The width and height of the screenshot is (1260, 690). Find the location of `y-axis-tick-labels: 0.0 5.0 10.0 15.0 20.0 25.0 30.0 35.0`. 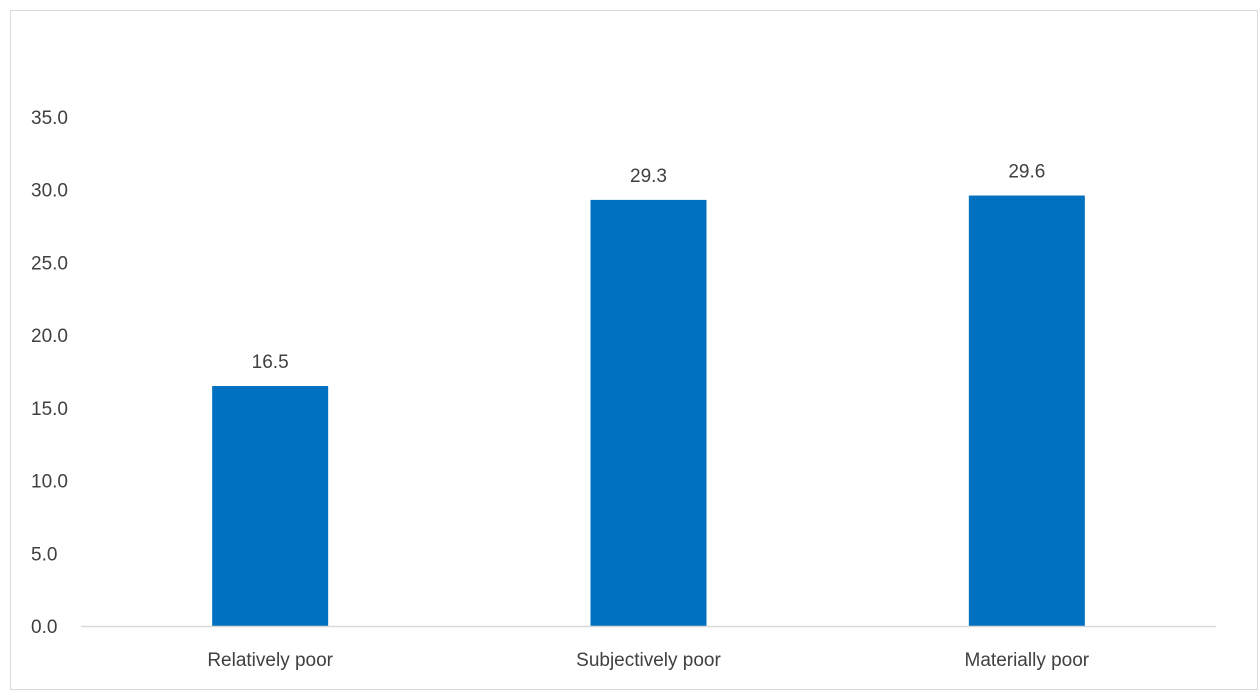

y-axis-tick-labels: 0.0 5.0 10.0 15.0 20.0 25.0 30.0 35.0 is located at coordinates (49, 373).